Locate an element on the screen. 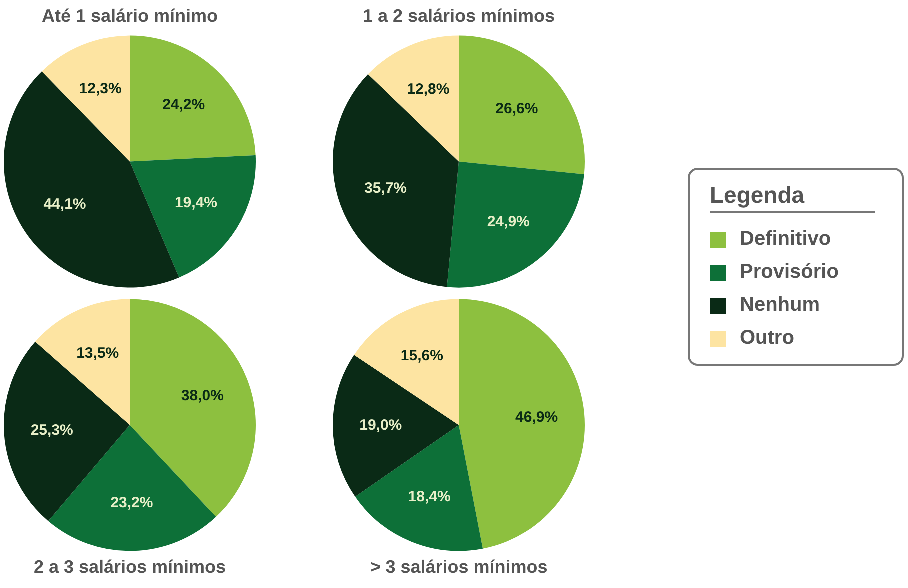  data-label: 18,4% is located at coordinates (429, 497).